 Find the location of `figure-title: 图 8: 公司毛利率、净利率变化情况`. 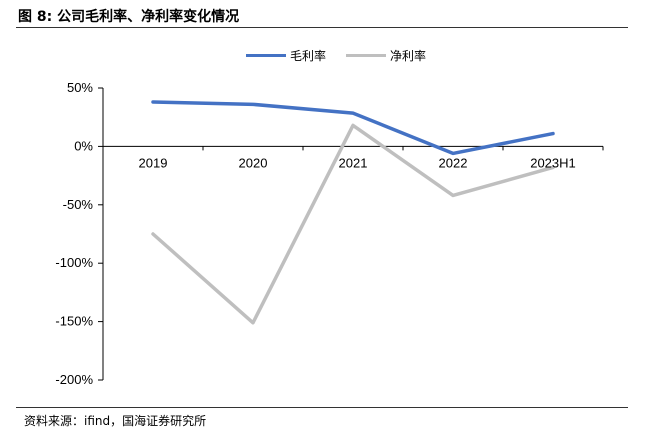

figure-title: 图 8: 公司毛利率、净利率变化情况 is located at coordinates (129, 17).